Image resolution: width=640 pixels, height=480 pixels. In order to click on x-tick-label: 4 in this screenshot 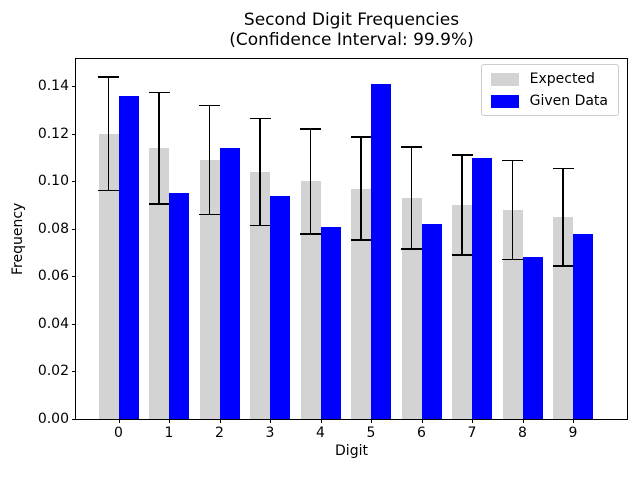, I will do `click(320, 433)`.